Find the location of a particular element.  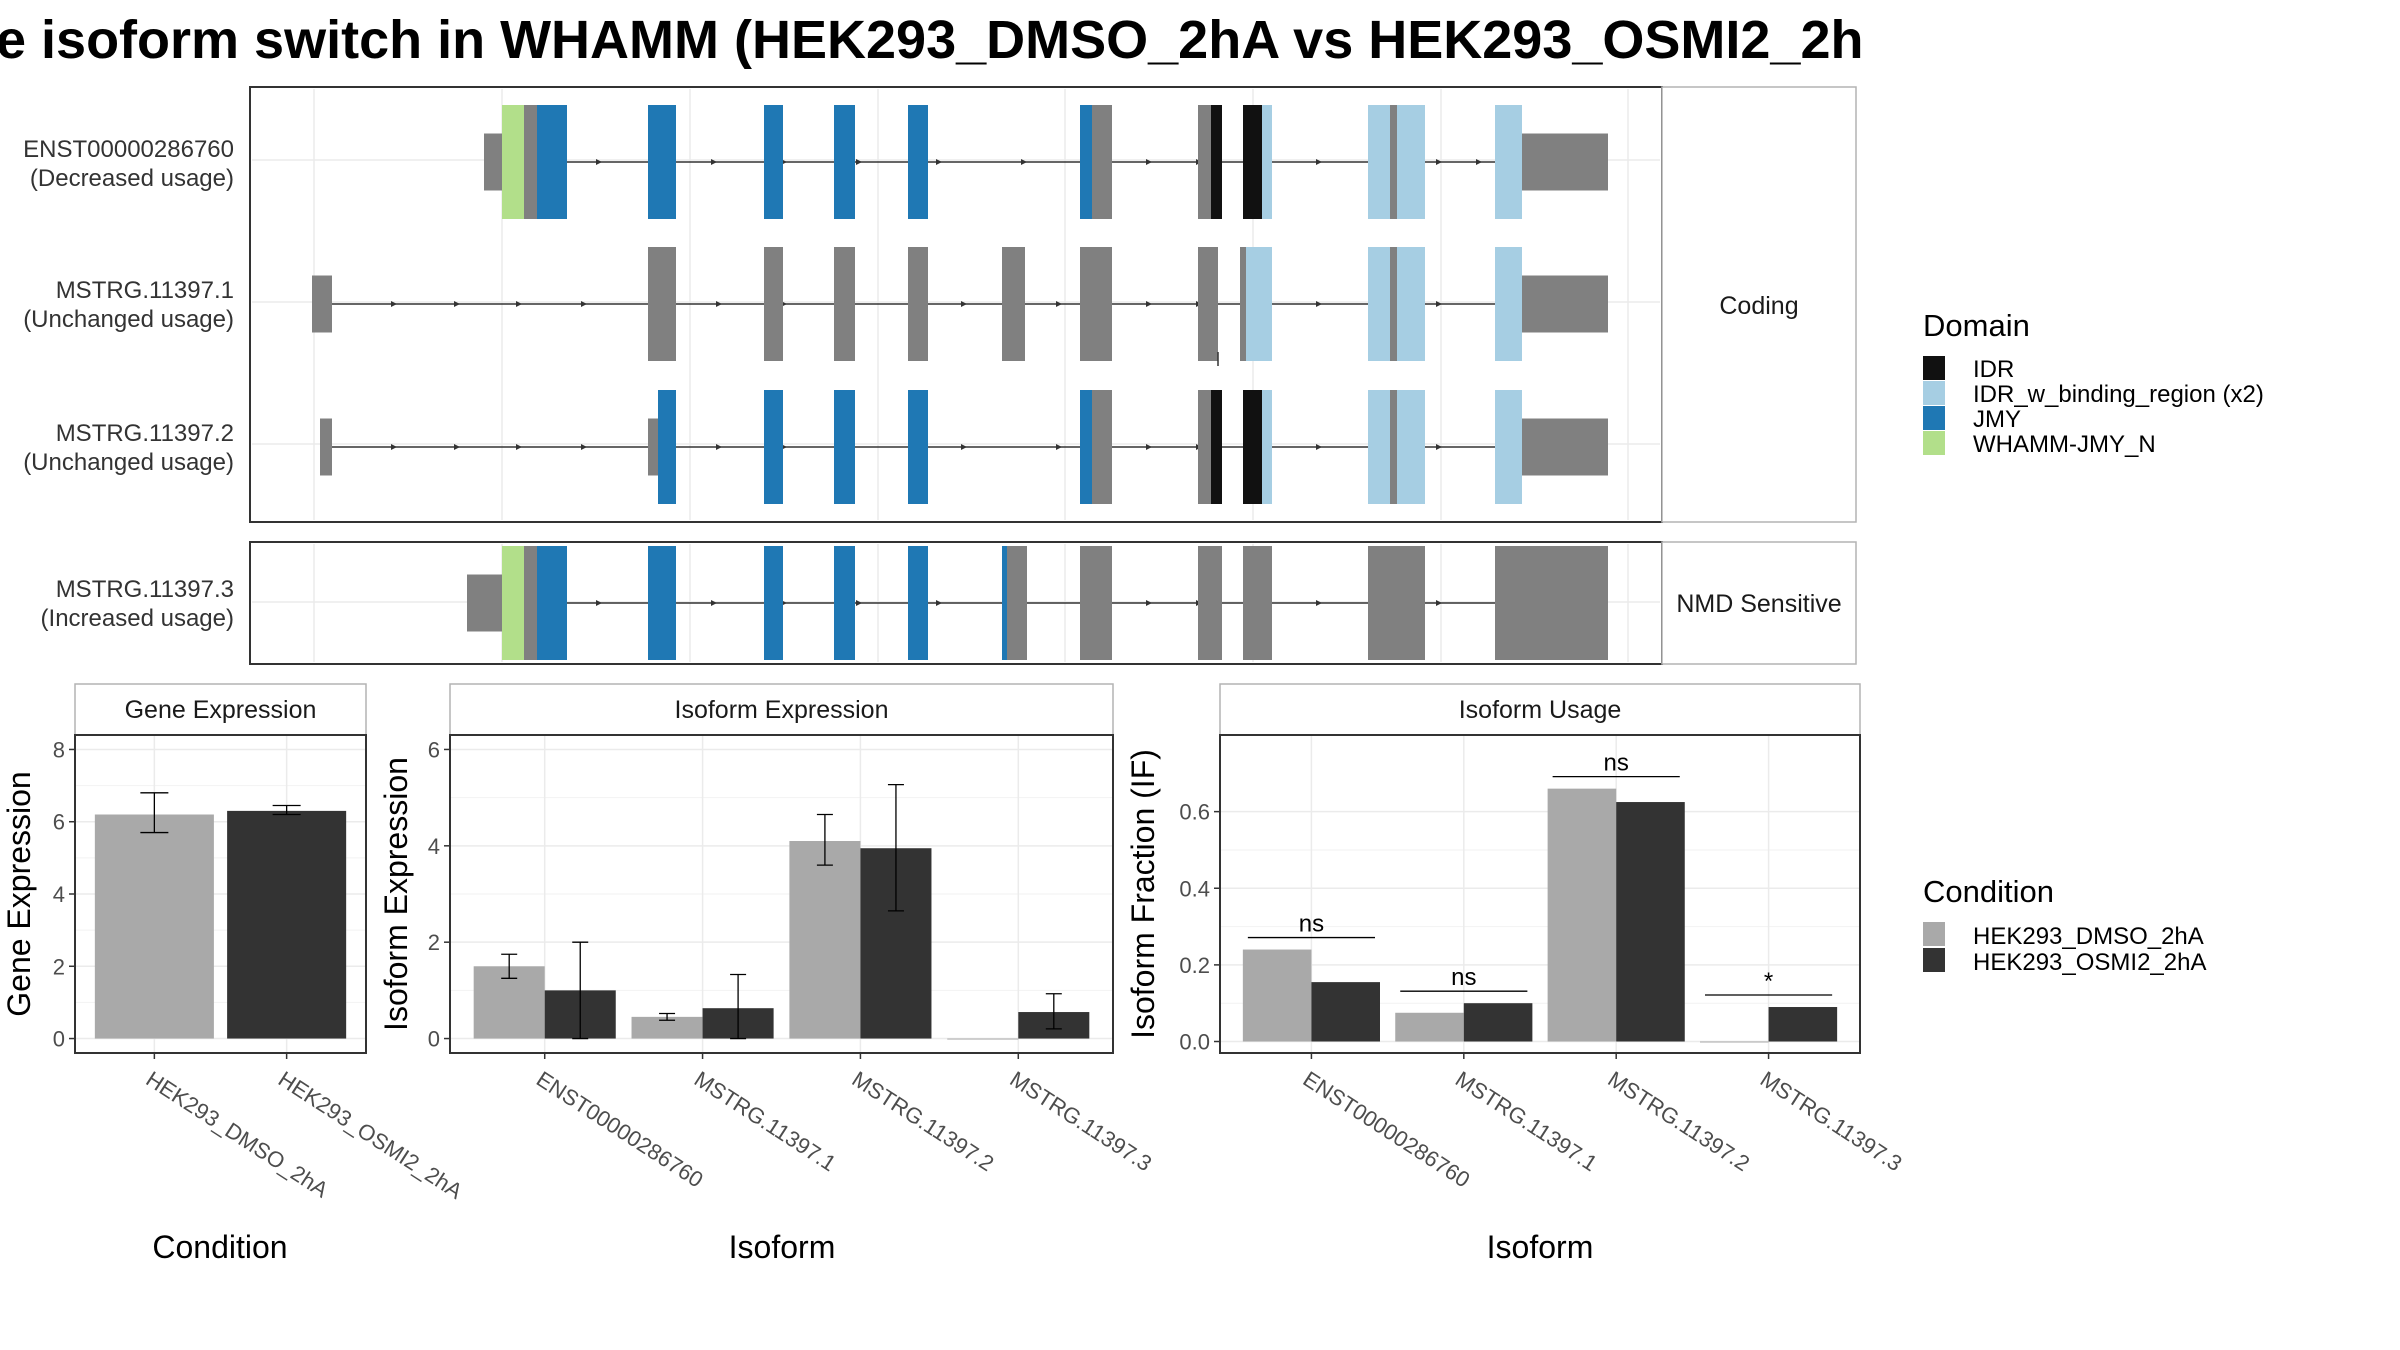

y-axis-title: Gene Expression is located at coordinates (19, 893).